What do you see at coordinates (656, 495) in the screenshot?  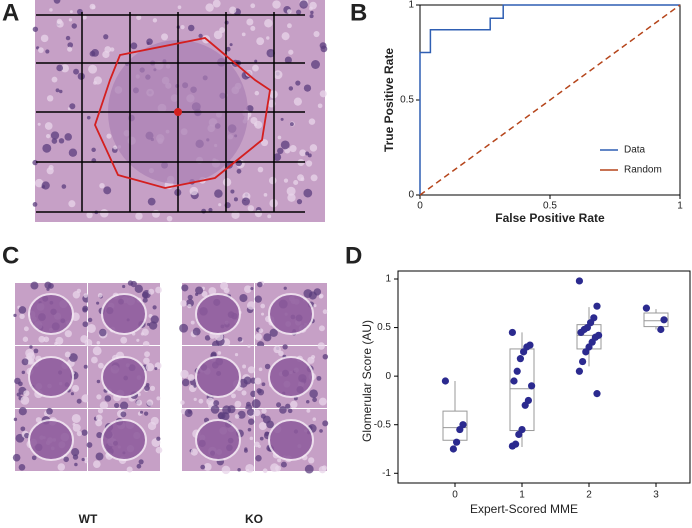 I see `x-tick-label: 3` at bounding box center [656, 495].